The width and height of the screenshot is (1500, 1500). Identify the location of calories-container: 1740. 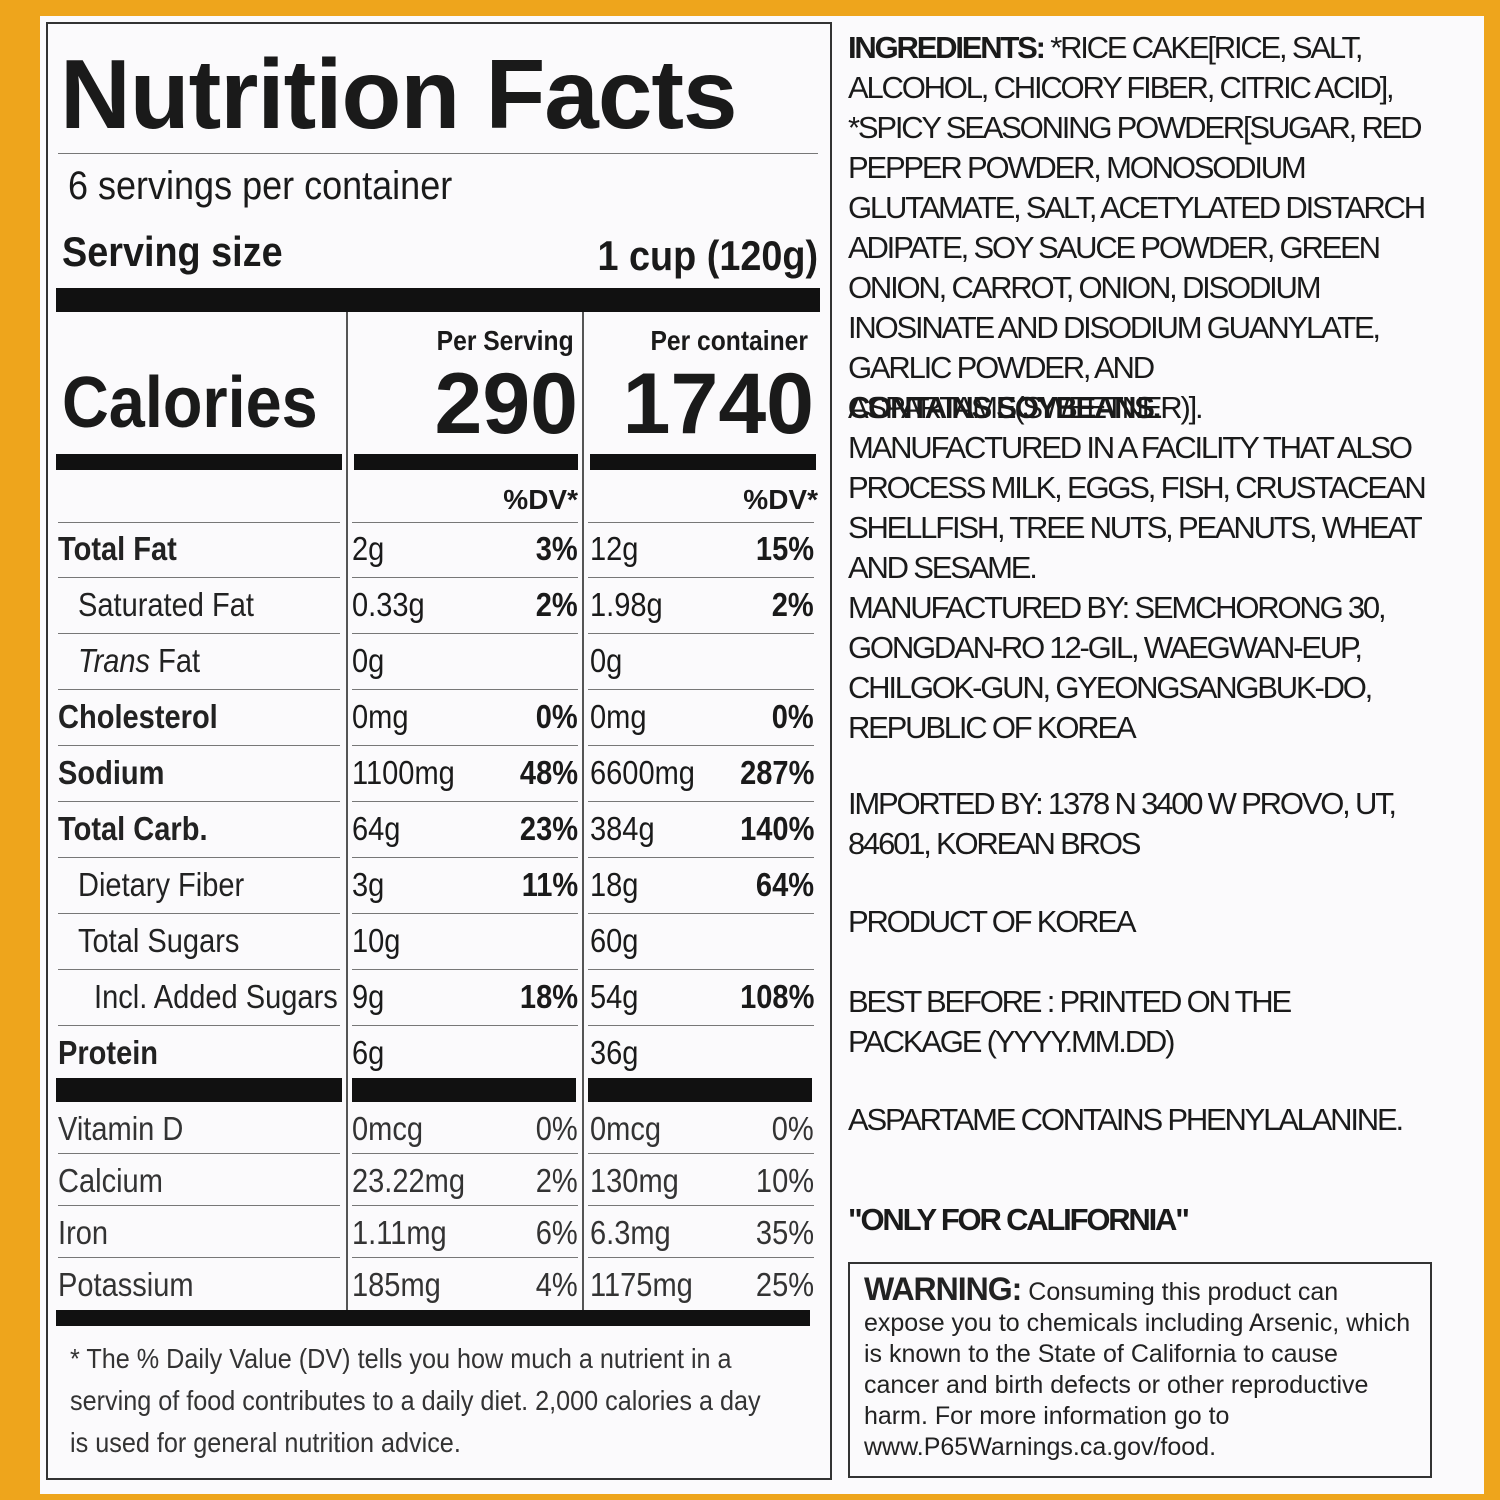
(718, 404).